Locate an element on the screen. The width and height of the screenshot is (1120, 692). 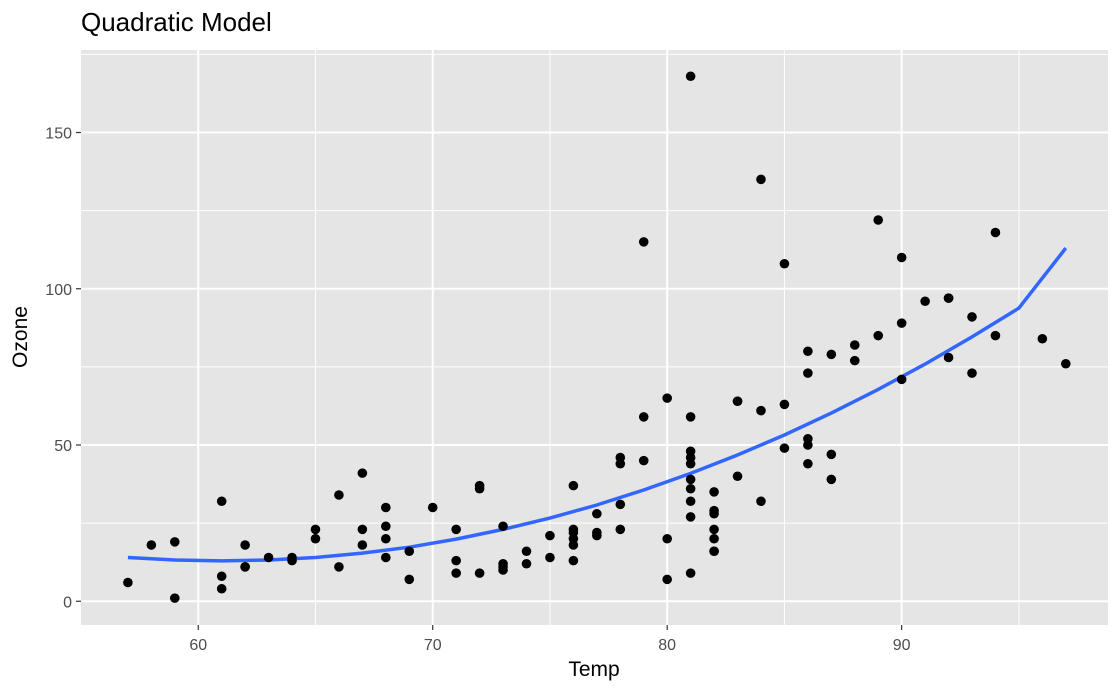
y-axis: 0 50 100 150 is located at coordinates (63, 368).